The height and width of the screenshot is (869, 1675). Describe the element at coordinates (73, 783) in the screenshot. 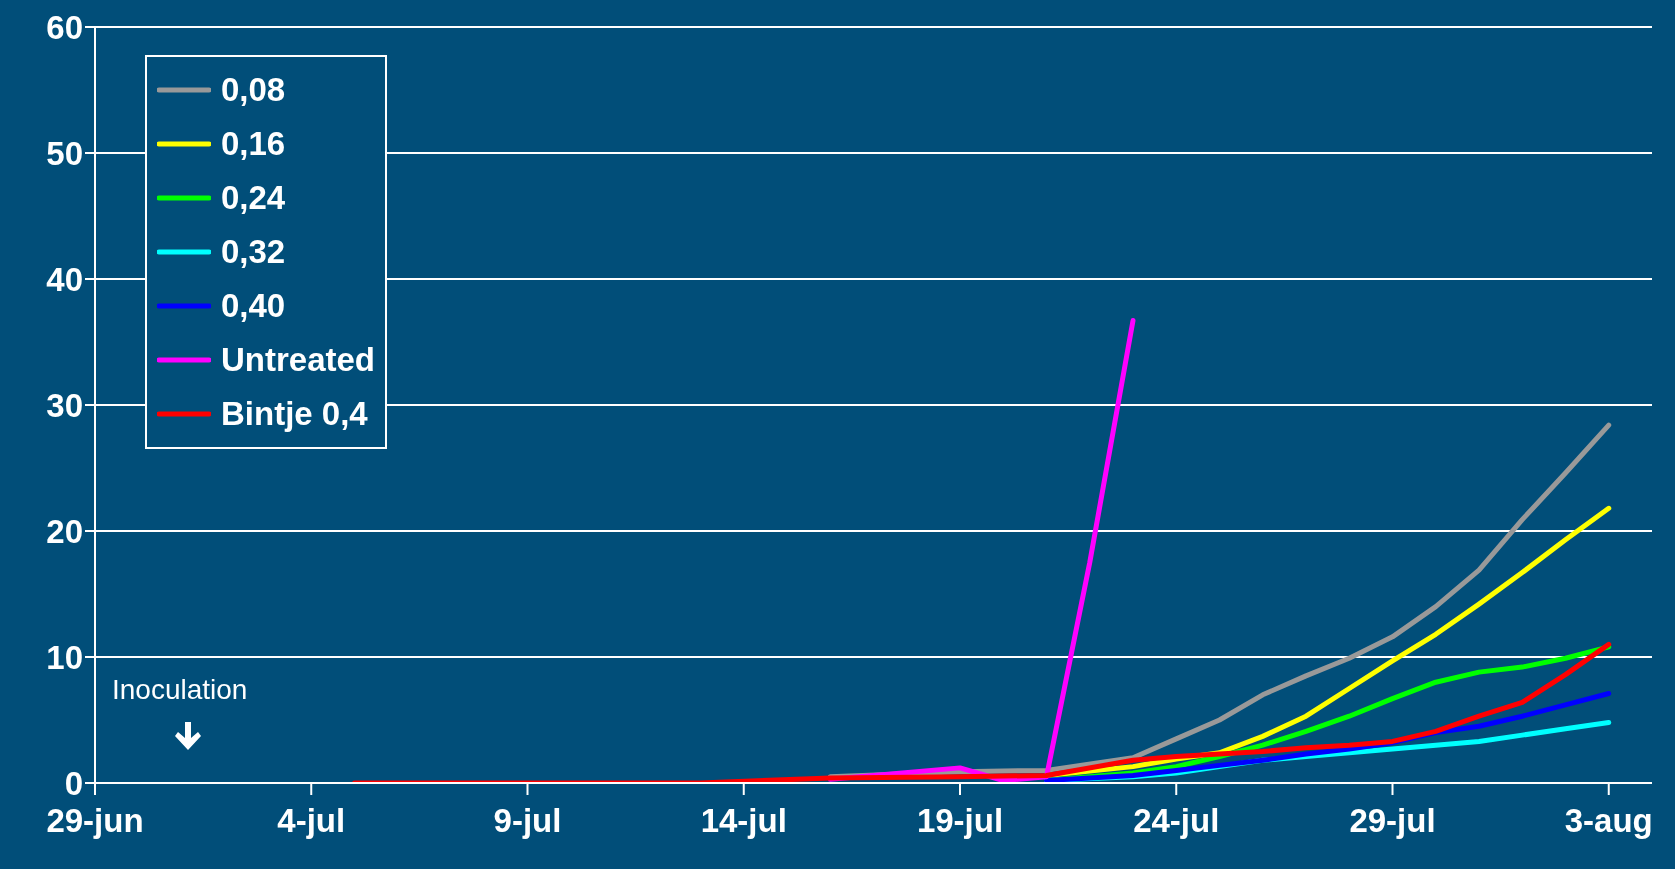

I see `y-tick-label: 0` at that location.